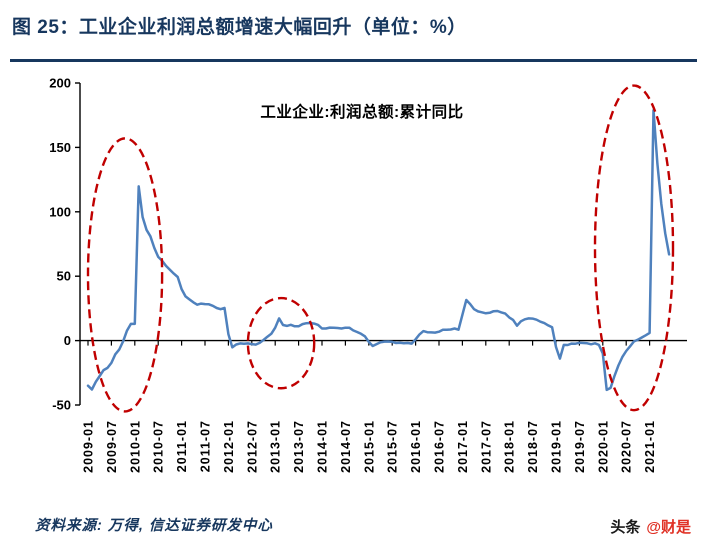  What do you see at coordinates (239, 27) in the screenshot?
I see `figure-title: 图 25：工业企业利润总额增速大幅回升（单位：%）` at bounding box center [239, 27].